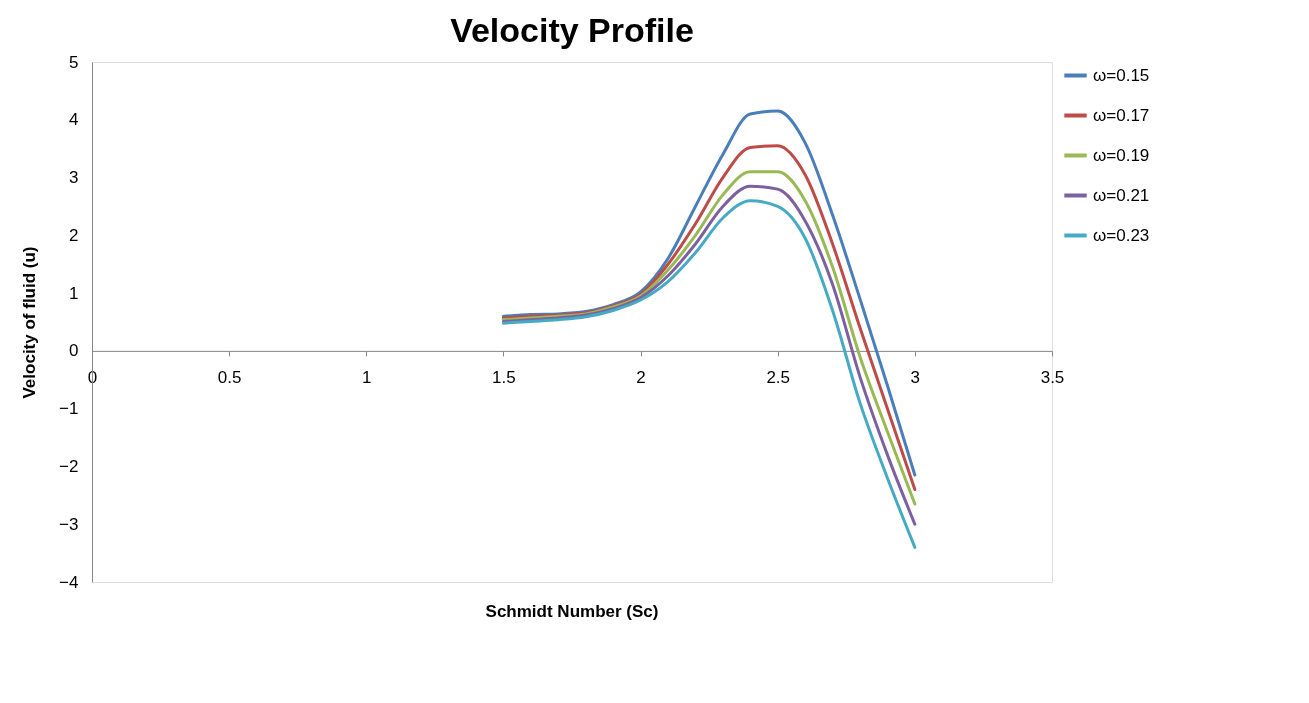 The image size is (1309, 703). Describe the element at coordinates (69, 582) in the screenshot. I see `y-tick-label: −4` at that location.